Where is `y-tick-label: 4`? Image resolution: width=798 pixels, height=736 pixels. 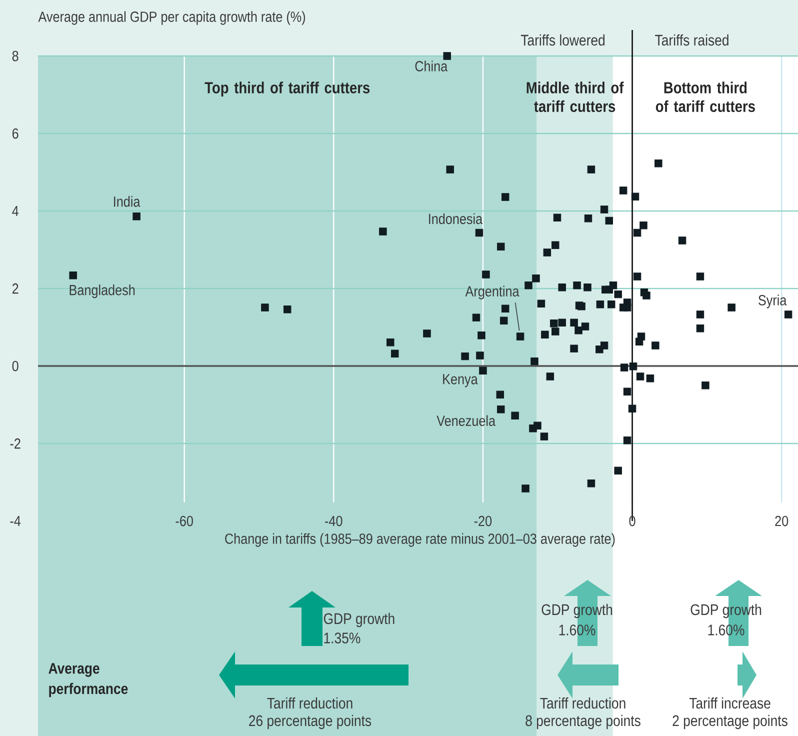 y-tick-label: 4 is located at coordinates (15, 211).